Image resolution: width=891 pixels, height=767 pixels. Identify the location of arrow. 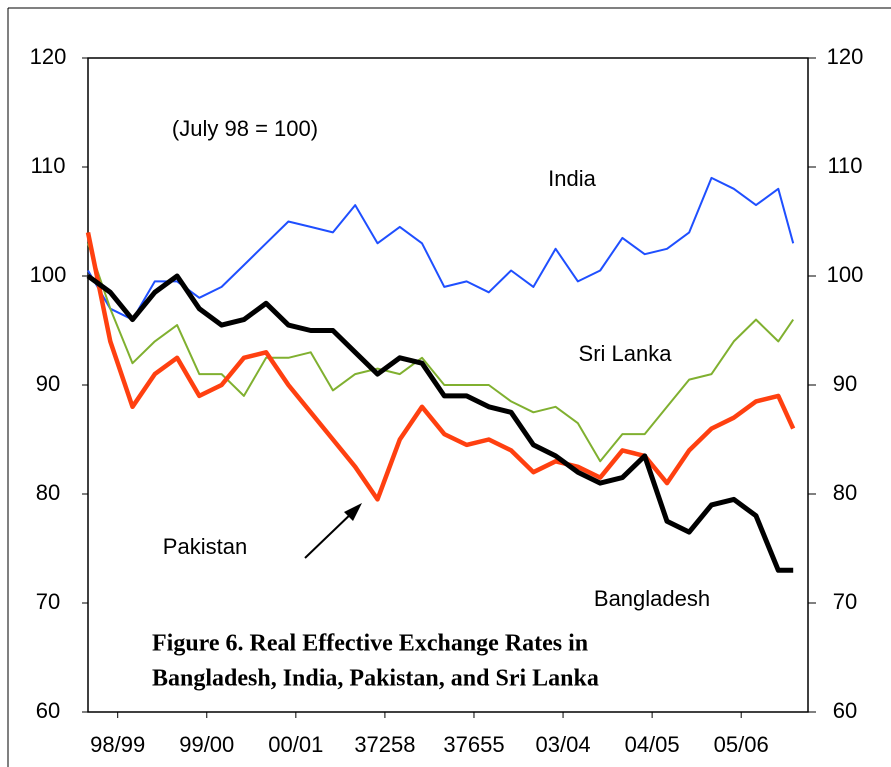
(330, 534).